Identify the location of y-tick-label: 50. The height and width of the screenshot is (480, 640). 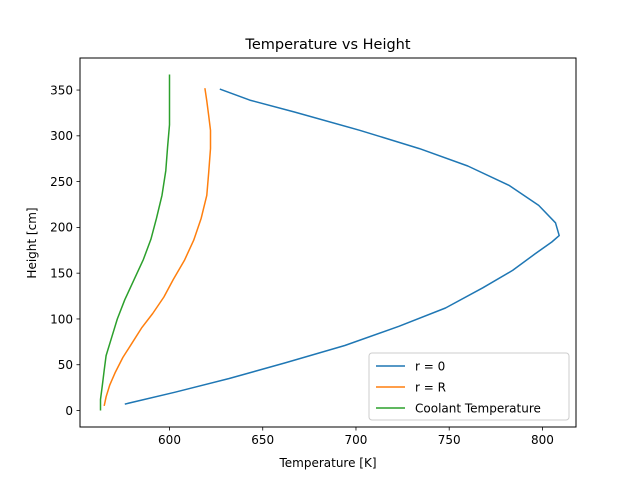
(65, 365).